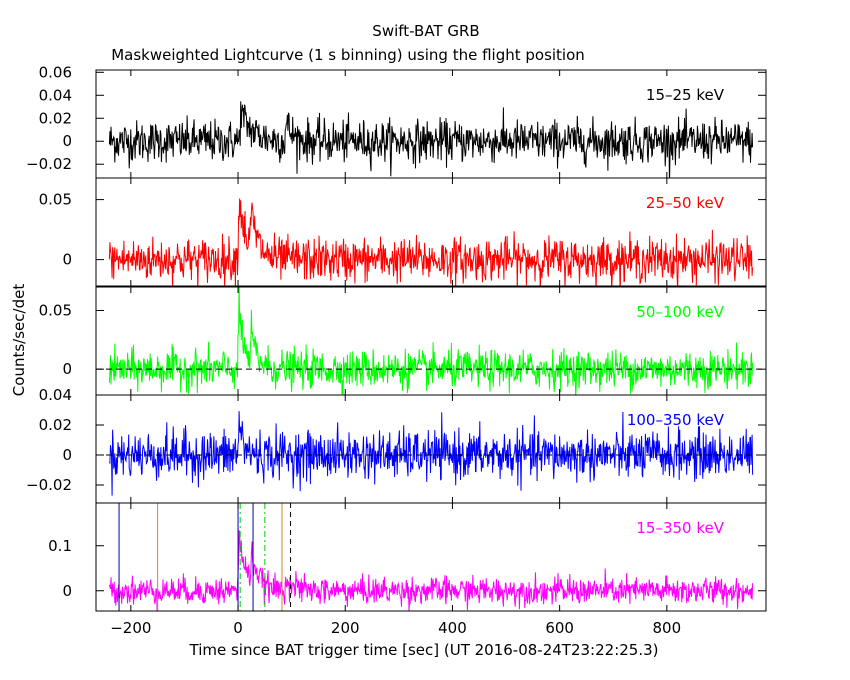 The width and height of the screenshot is (850, 680). Describe the element at coordinates (60, 546) in the screenshot. I see `y-tick-label: 0.1` at that location.